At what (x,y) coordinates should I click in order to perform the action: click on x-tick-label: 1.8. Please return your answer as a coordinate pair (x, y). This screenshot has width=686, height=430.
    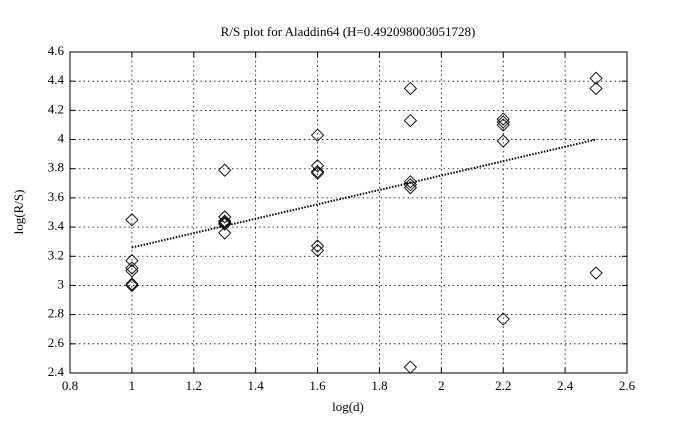
    Looking at the image, I should click on (379, 385).